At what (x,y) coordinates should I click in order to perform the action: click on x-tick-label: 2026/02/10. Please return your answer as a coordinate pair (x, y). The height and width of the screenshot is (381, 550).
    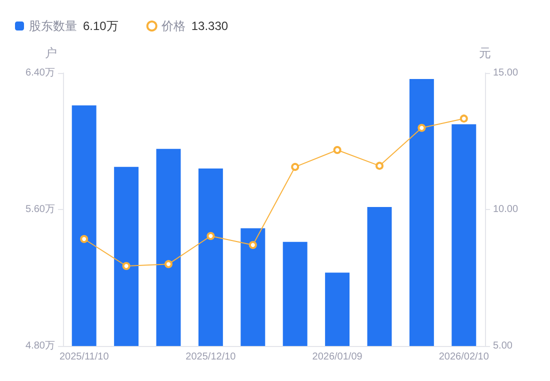
    Looking at the image, I should click on (464, 357).